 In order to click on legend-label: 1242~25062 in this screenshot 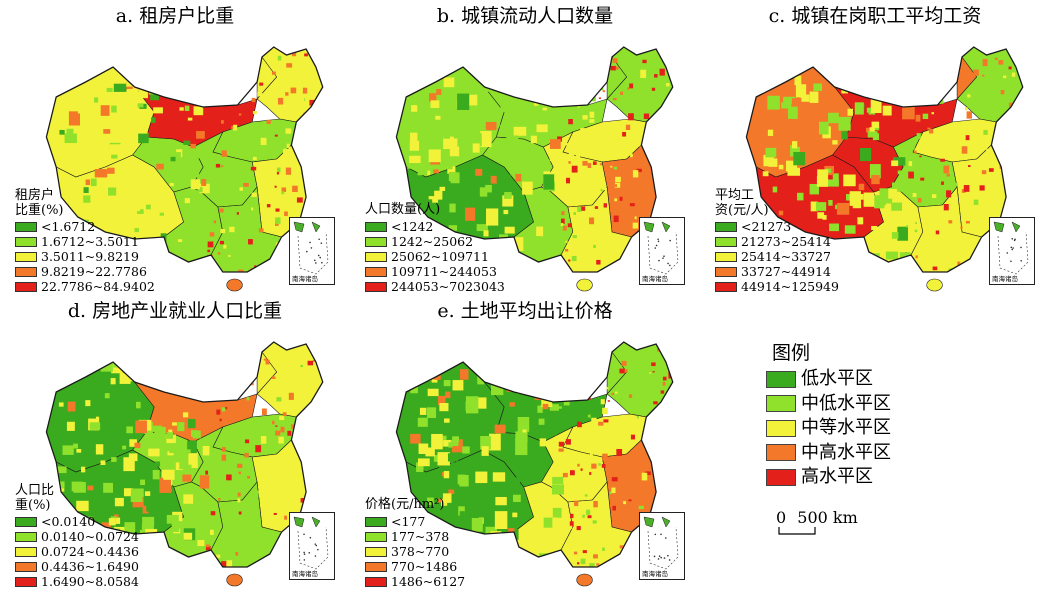, I will do `click(432, 241)`.